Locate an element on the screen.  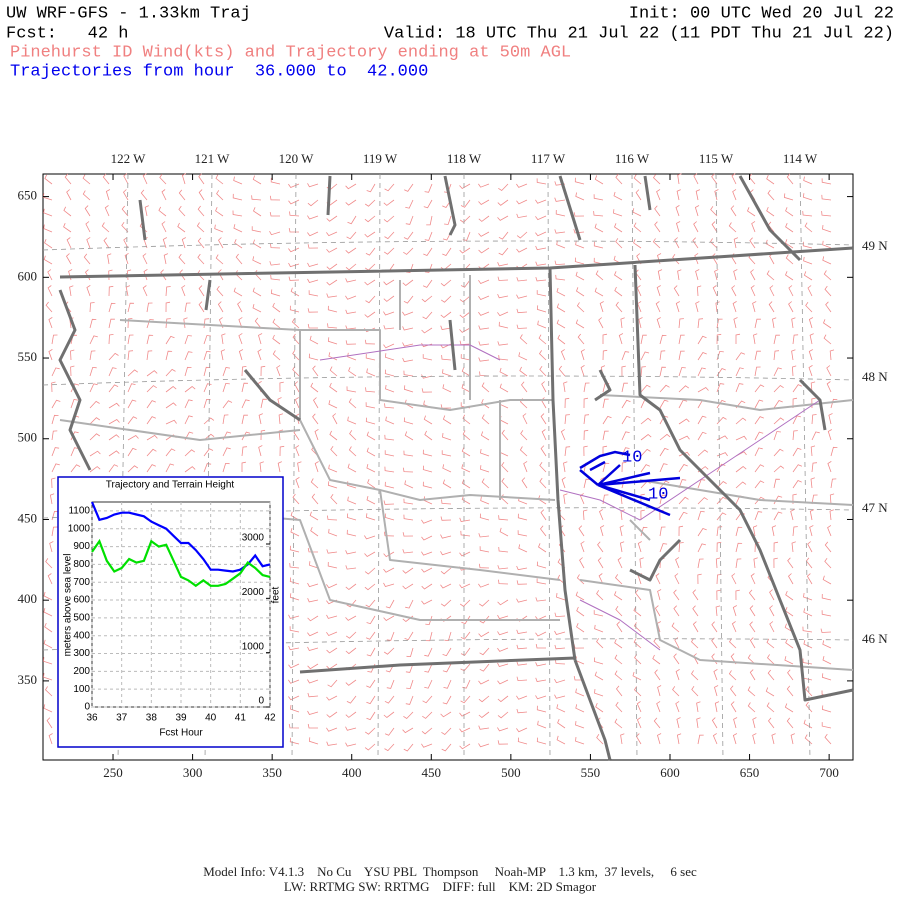
lake is located at coordinates (564, 218).